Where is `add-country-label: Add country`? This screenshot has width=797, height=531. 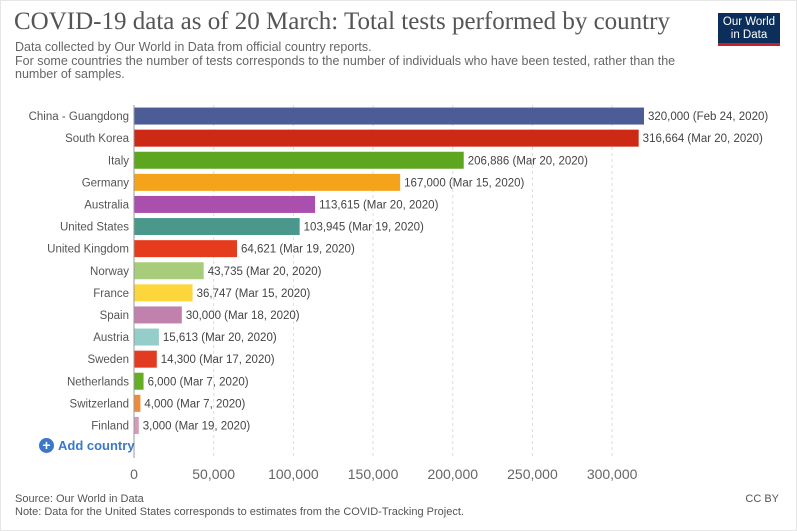 add-country-label: Add country is located at coordinates (96, 445).